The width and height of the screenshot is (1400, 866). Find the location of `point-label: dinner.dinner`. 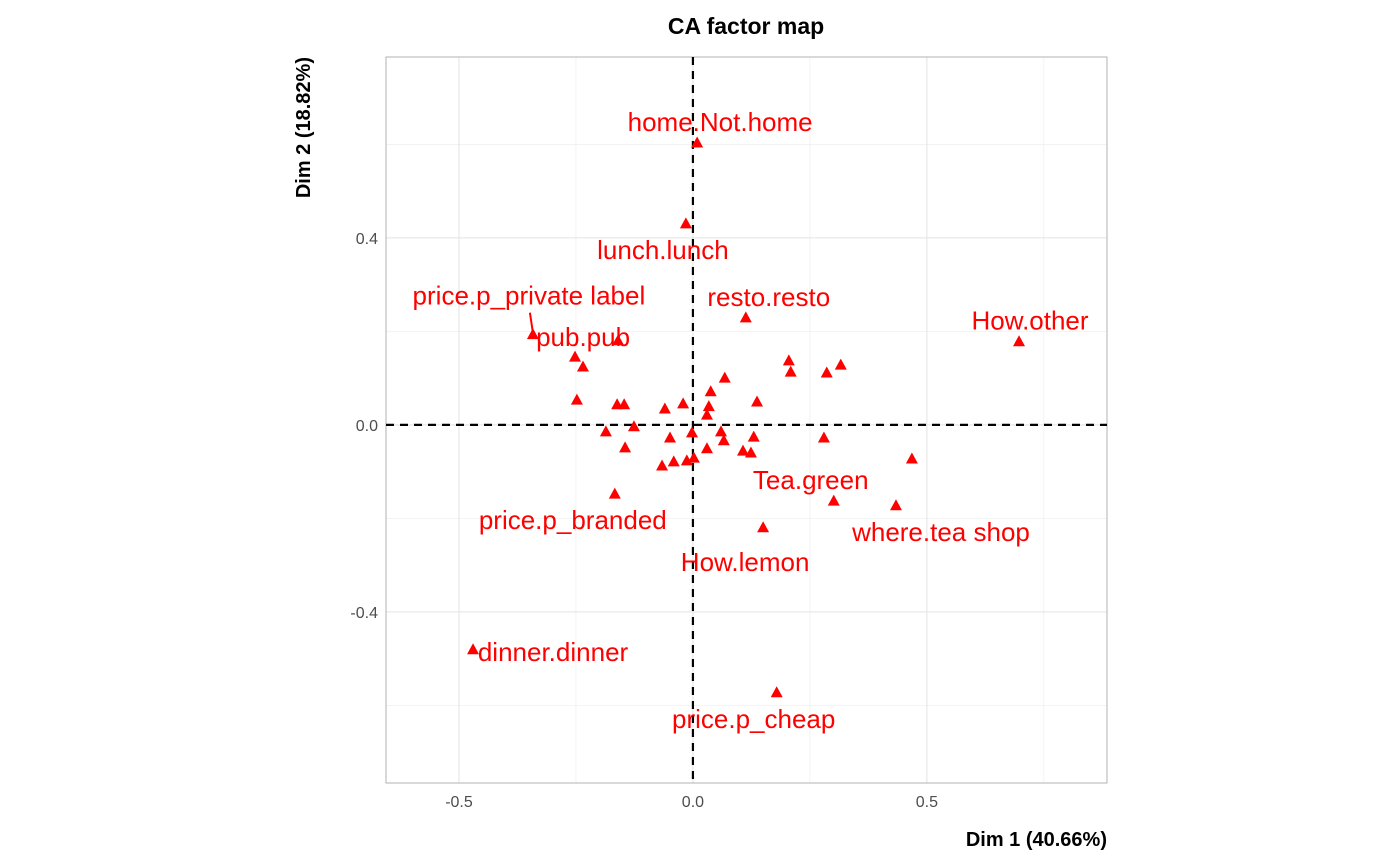

point-label: dinner.dinner is located at coordinates (553, 652).